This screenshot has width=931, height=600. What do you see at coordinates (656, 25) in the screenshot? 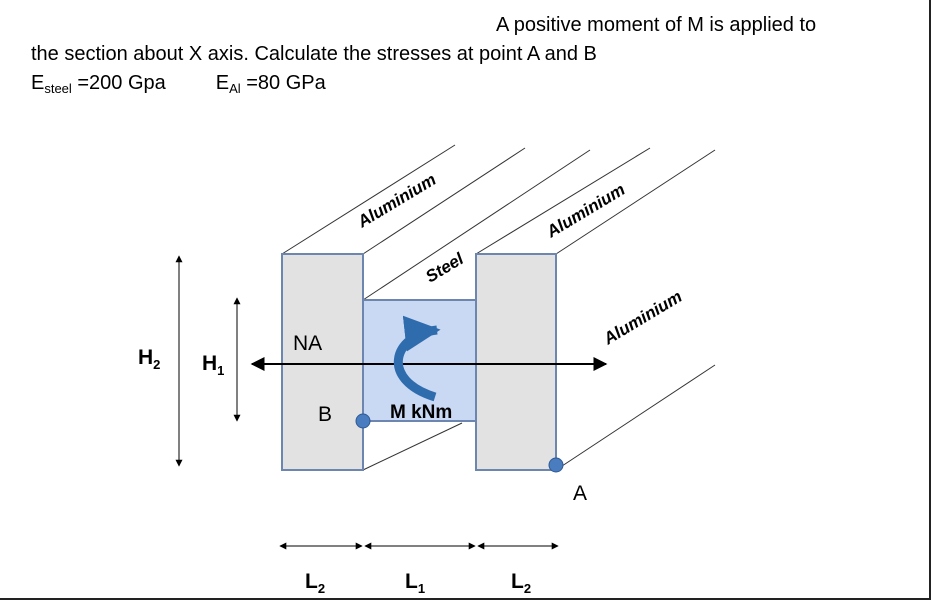
I see `problem-line-1: A positive moment of M is applied to` at bounding box center [656, 25].